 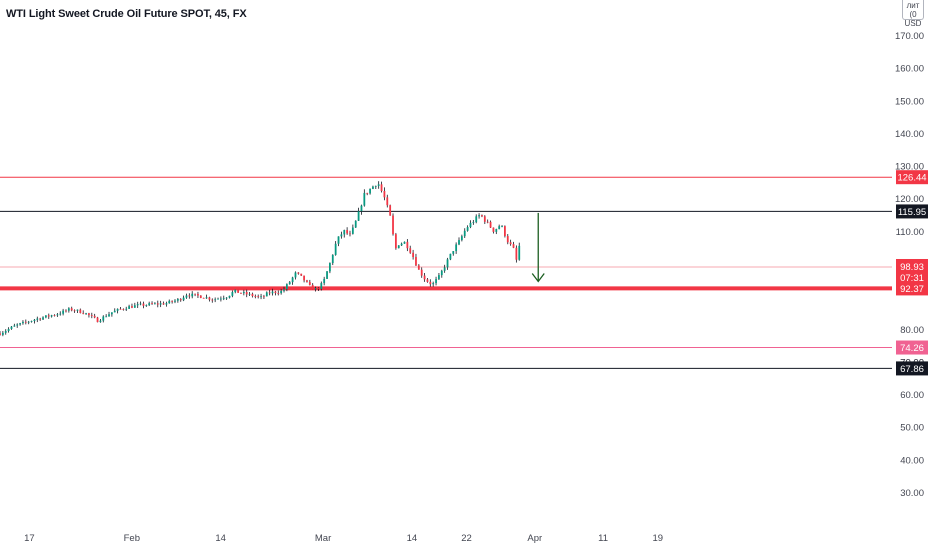 I want to click on price-label-text: 115.95, so click(x=912, y=212).